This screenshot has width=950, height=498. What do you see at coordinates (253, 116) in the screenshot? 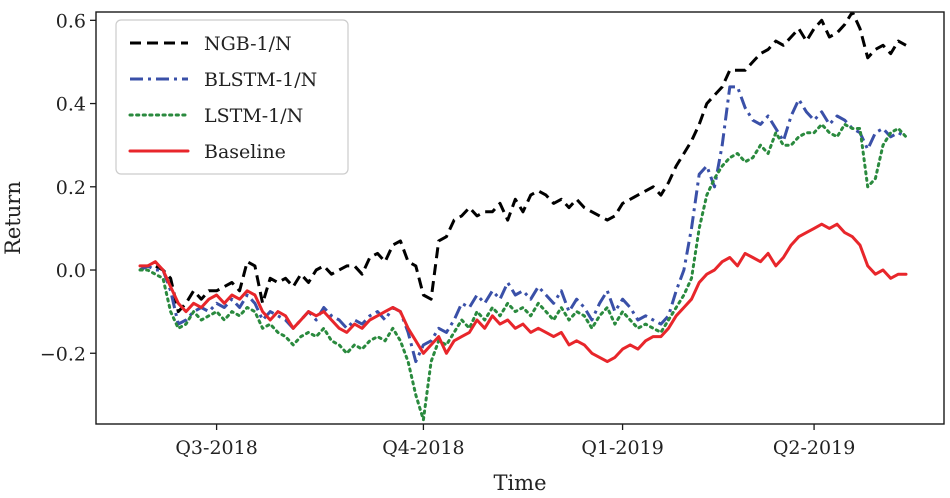
I see `legend-label-lstm-1-n: LSTM-1/N` at bounding box center [253, 116].